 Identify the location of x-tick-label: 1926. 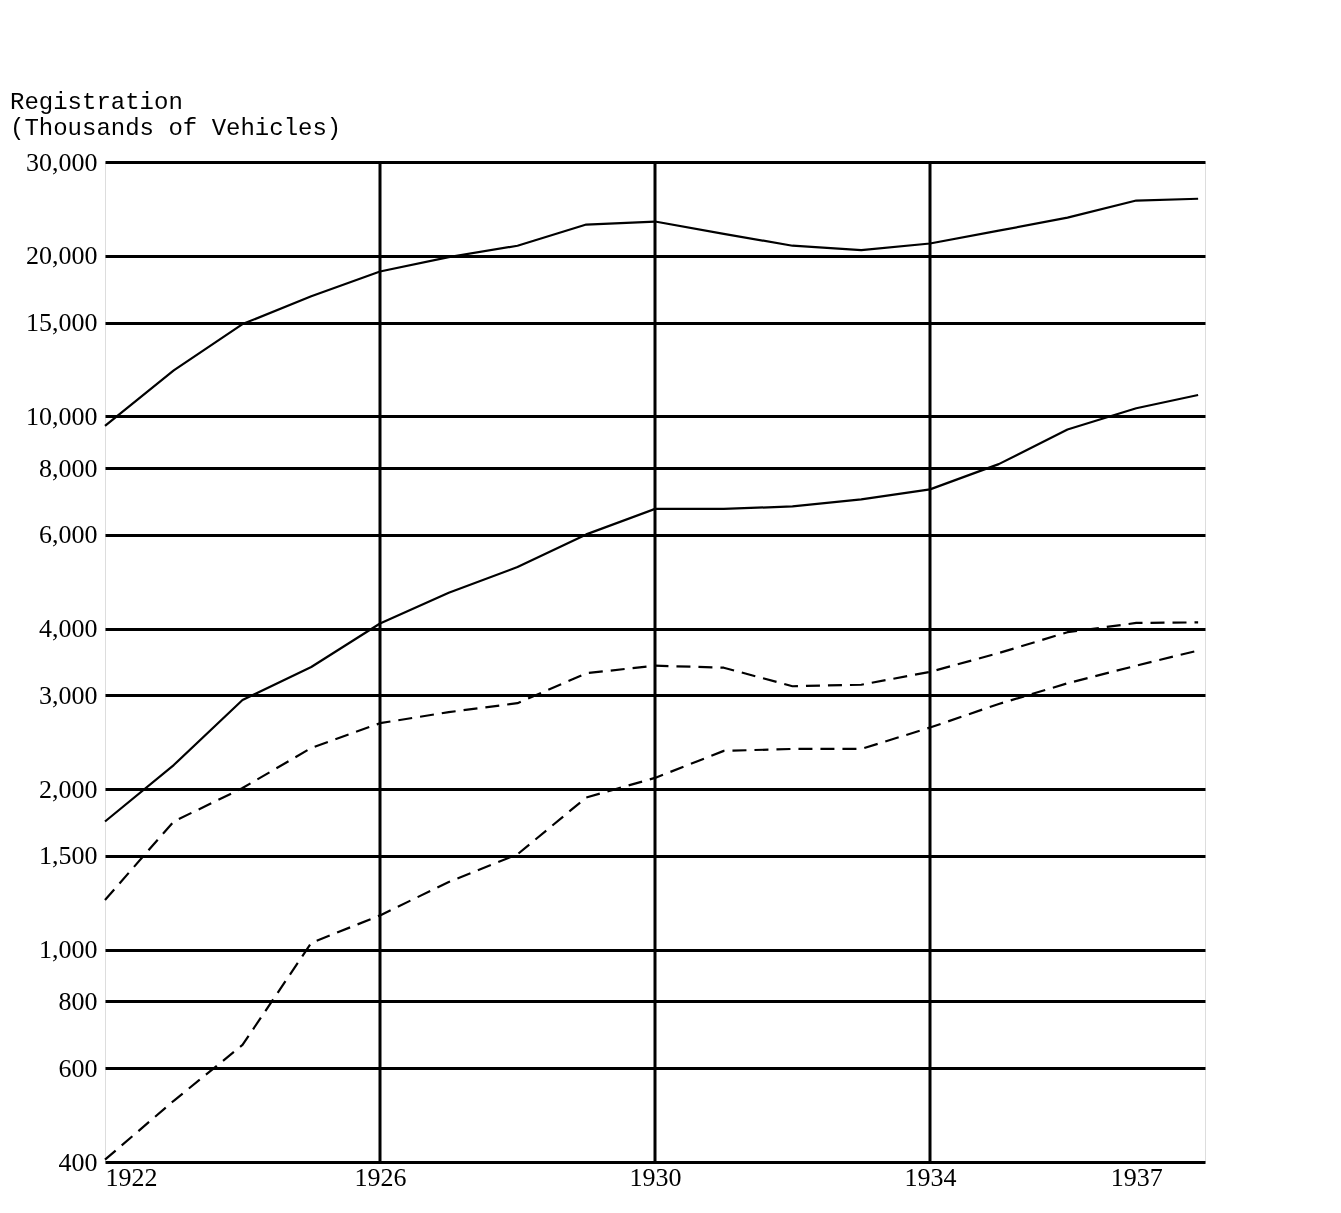
(380, 1177).